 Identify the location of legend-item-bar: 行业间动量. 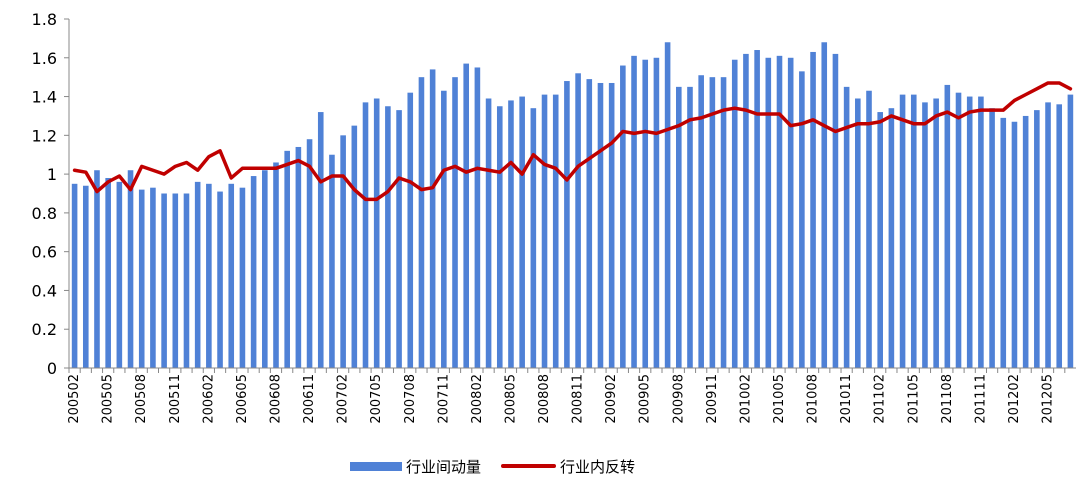
(415, 466).